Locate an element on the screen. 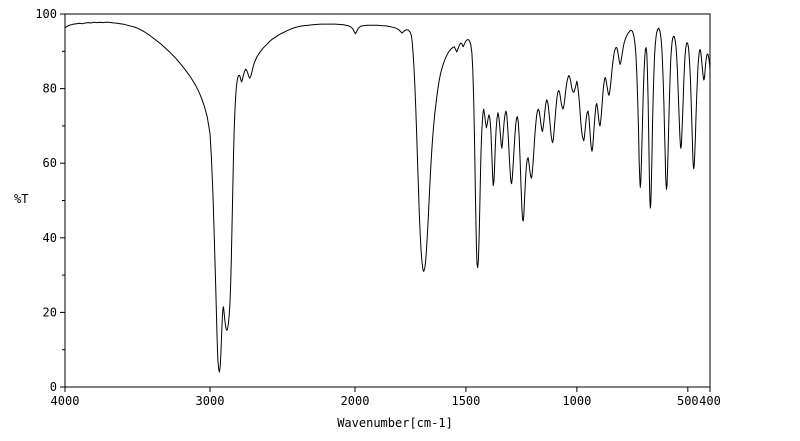 The height and width of the screenshot is (441, 800). y-tick-label: 100 is located at coordinates (46, 14).